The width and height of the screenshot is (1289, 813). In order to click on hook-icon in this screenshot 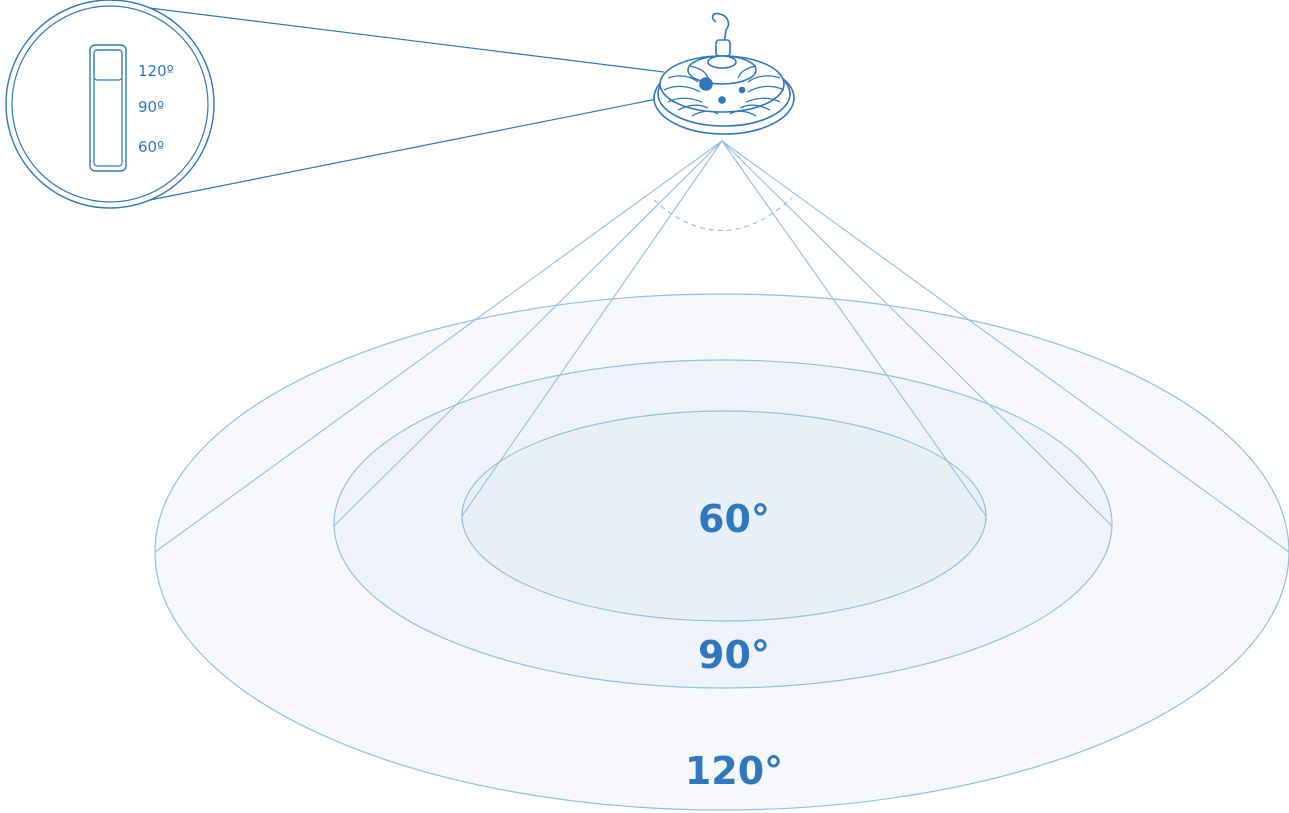, I will do `click(720, 28)`.